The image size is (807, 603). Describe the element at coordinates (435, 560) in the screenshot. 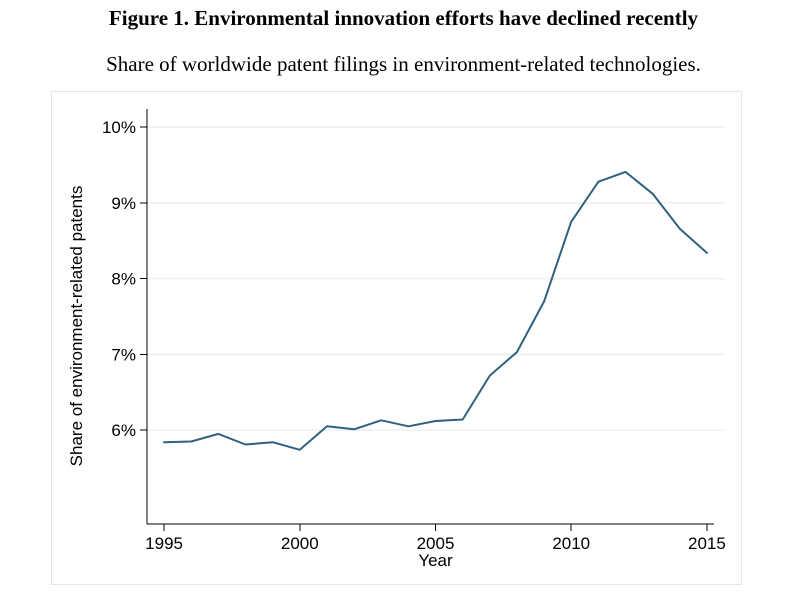

I see `x-axis-title: Year` at that location.